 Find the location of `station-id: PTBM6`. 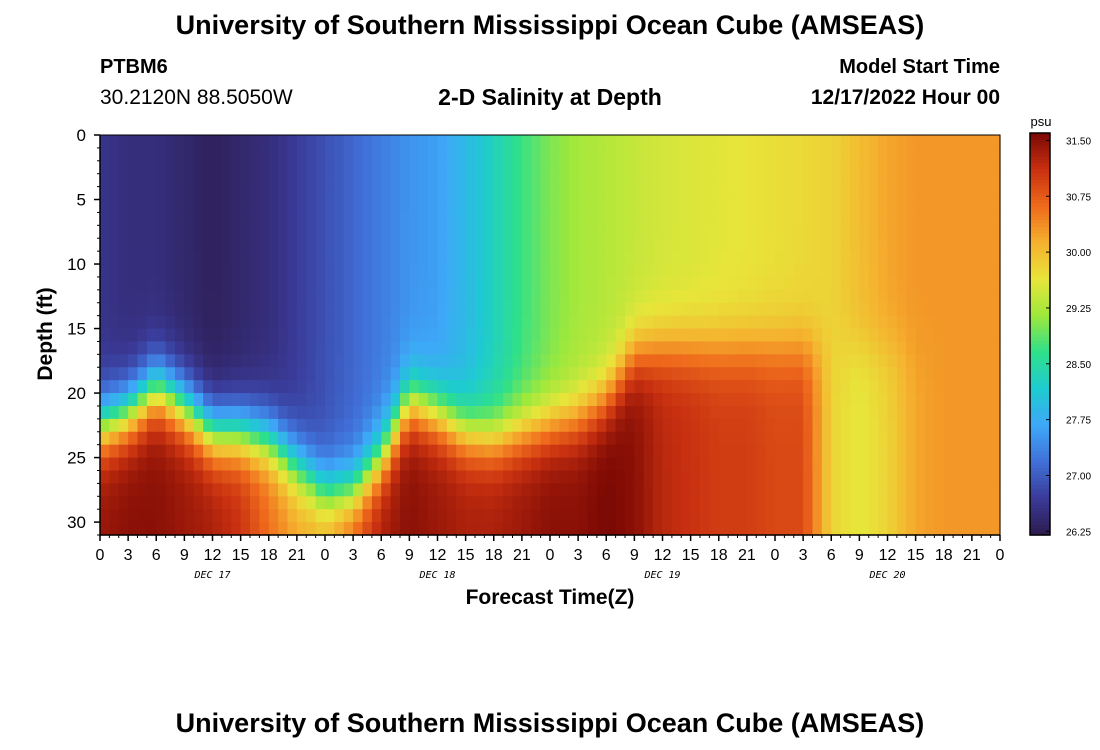

station-id: PTBM6 is located at coordinates (134, 67).